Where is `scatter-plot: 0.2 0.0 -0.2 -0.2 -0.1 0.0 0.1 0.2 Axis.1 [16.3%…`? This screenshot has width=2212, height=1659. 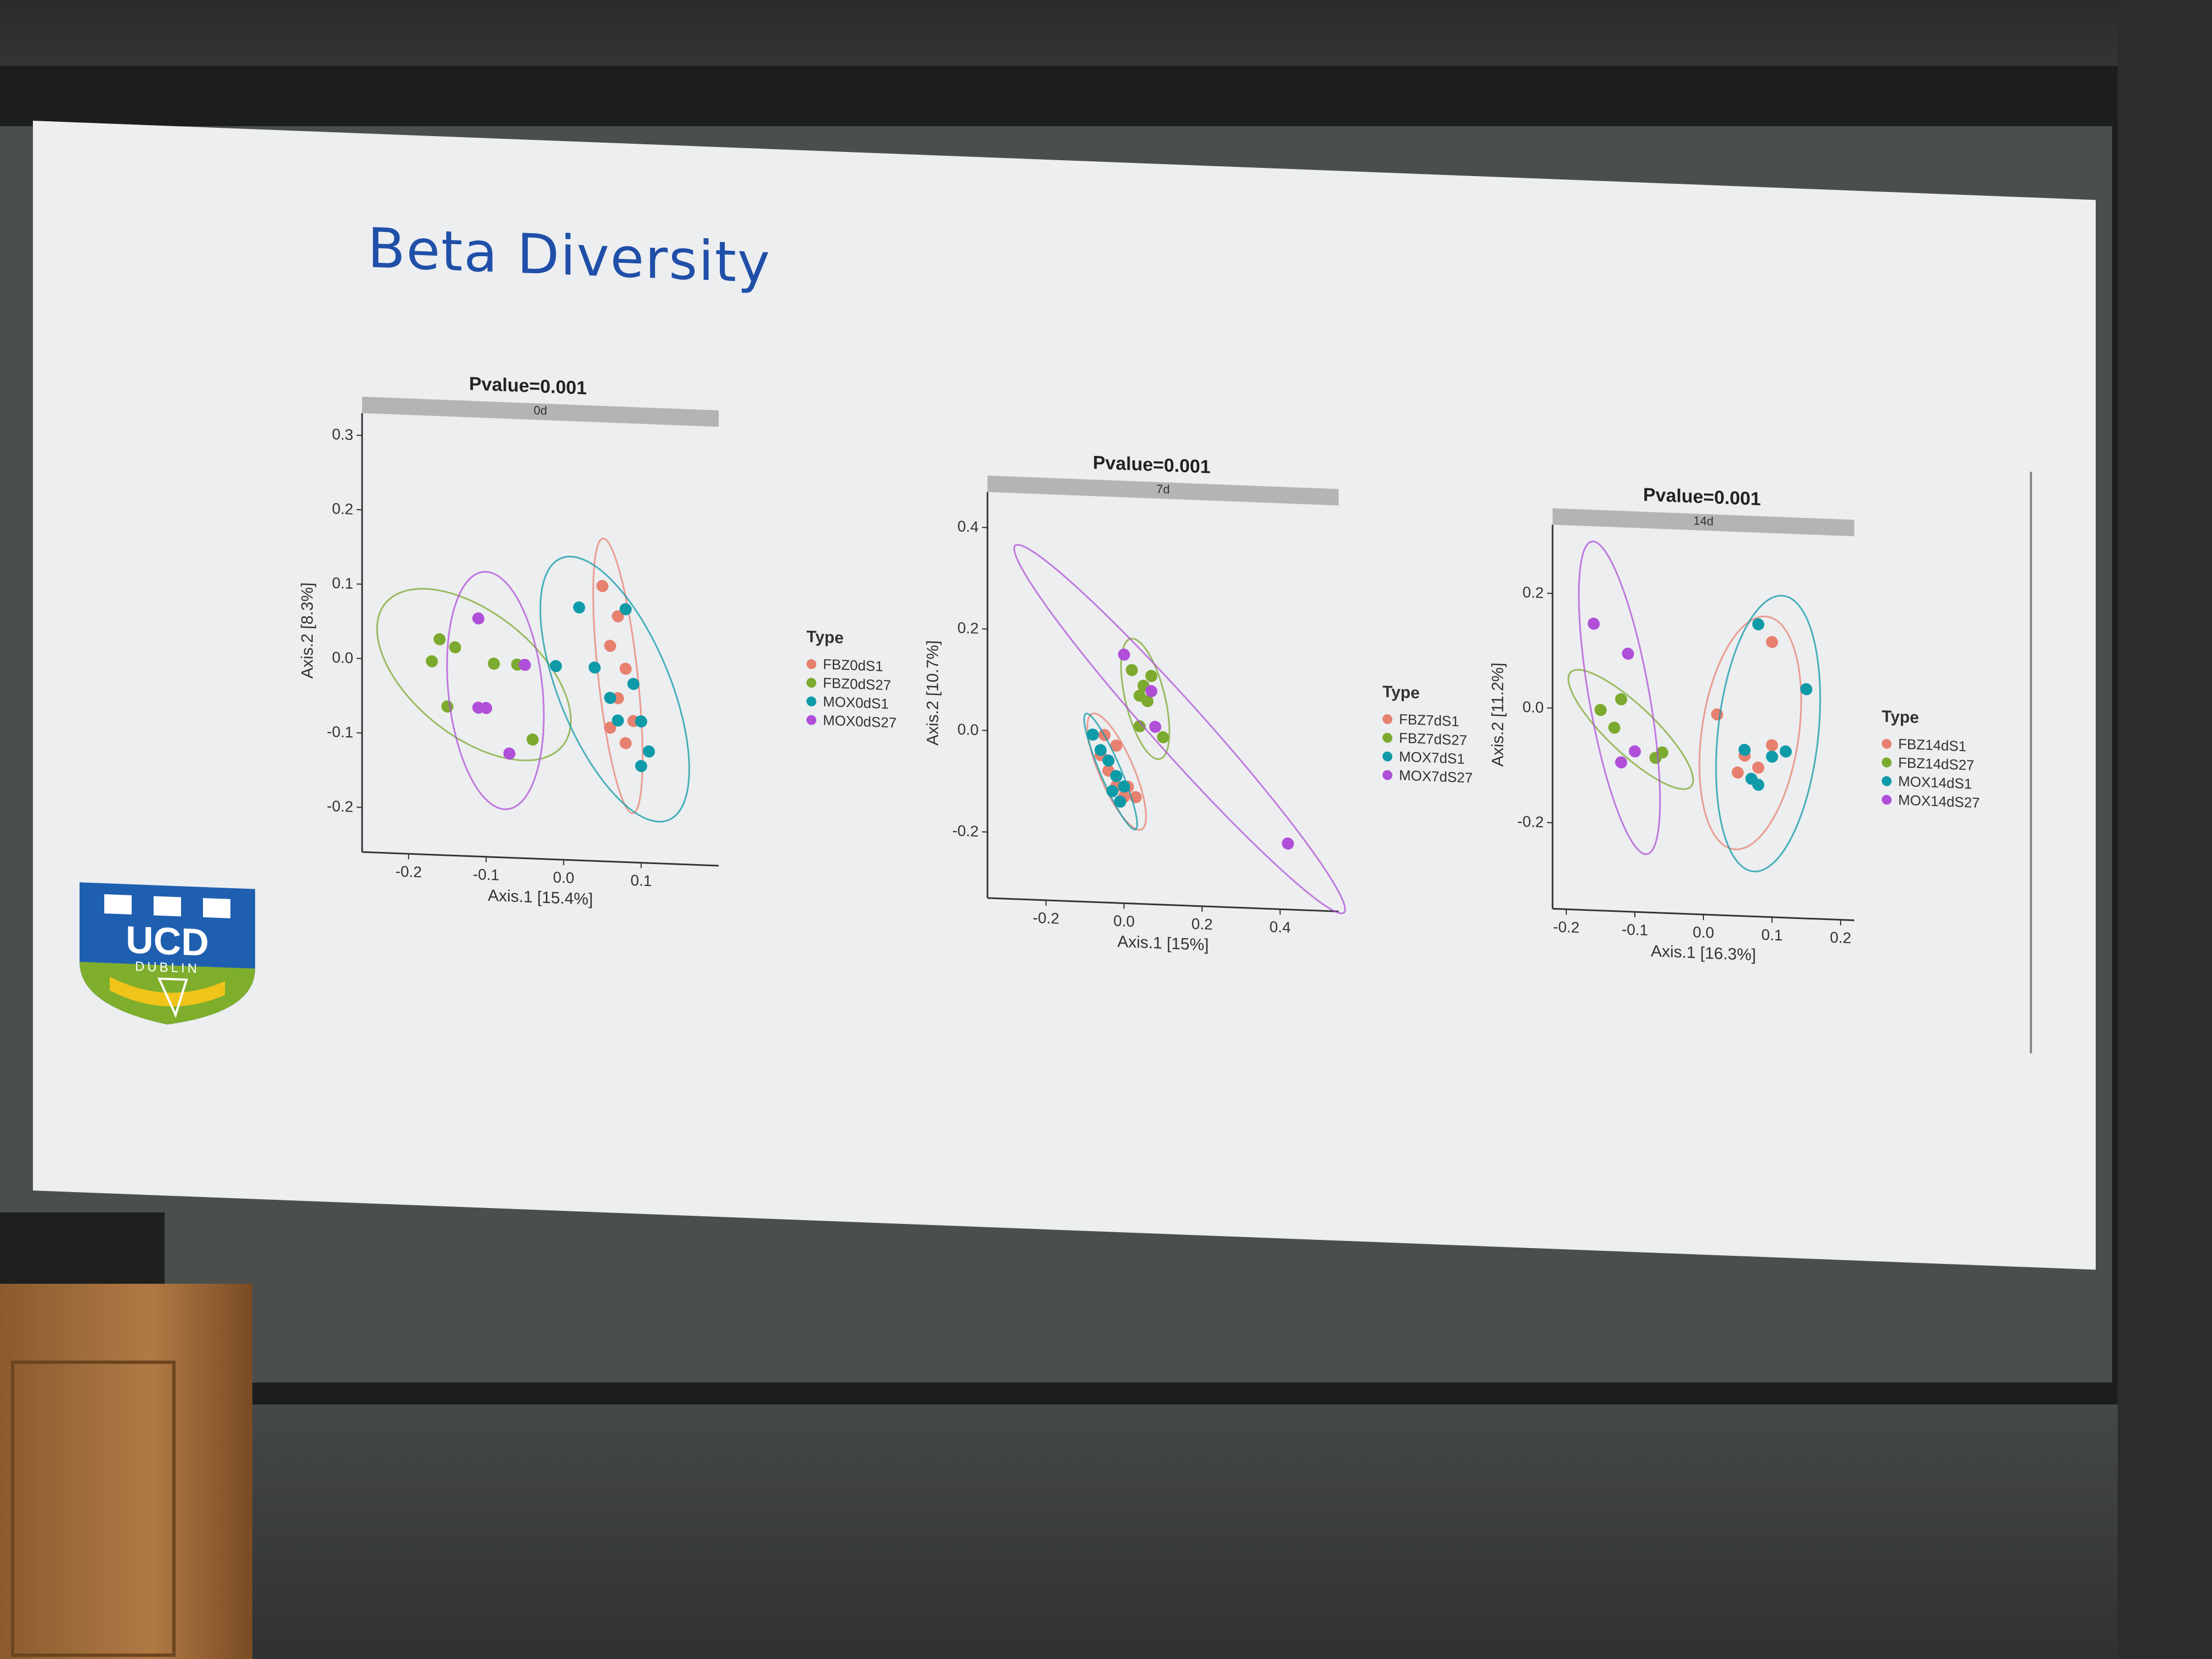 scatter-plot: 0.2 0.0 -0.2 -0.2 -0.1 0.0 0.1 0.2 Axis.1 [16.3%… is located at coordinates (1672, 744).